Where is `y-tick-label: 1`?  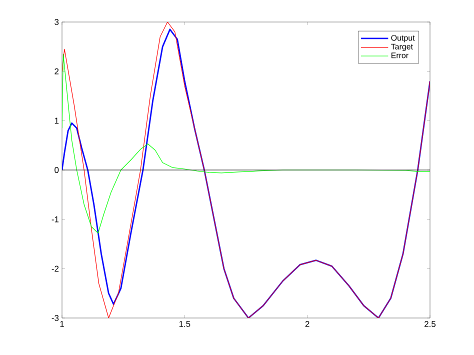
y-tick-label: 1 is located at coordinates (56, 121).